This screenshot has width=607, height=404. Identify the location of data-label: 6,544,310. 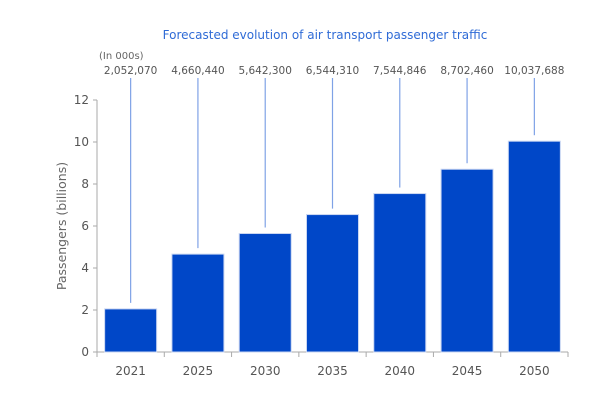
(332, 71).